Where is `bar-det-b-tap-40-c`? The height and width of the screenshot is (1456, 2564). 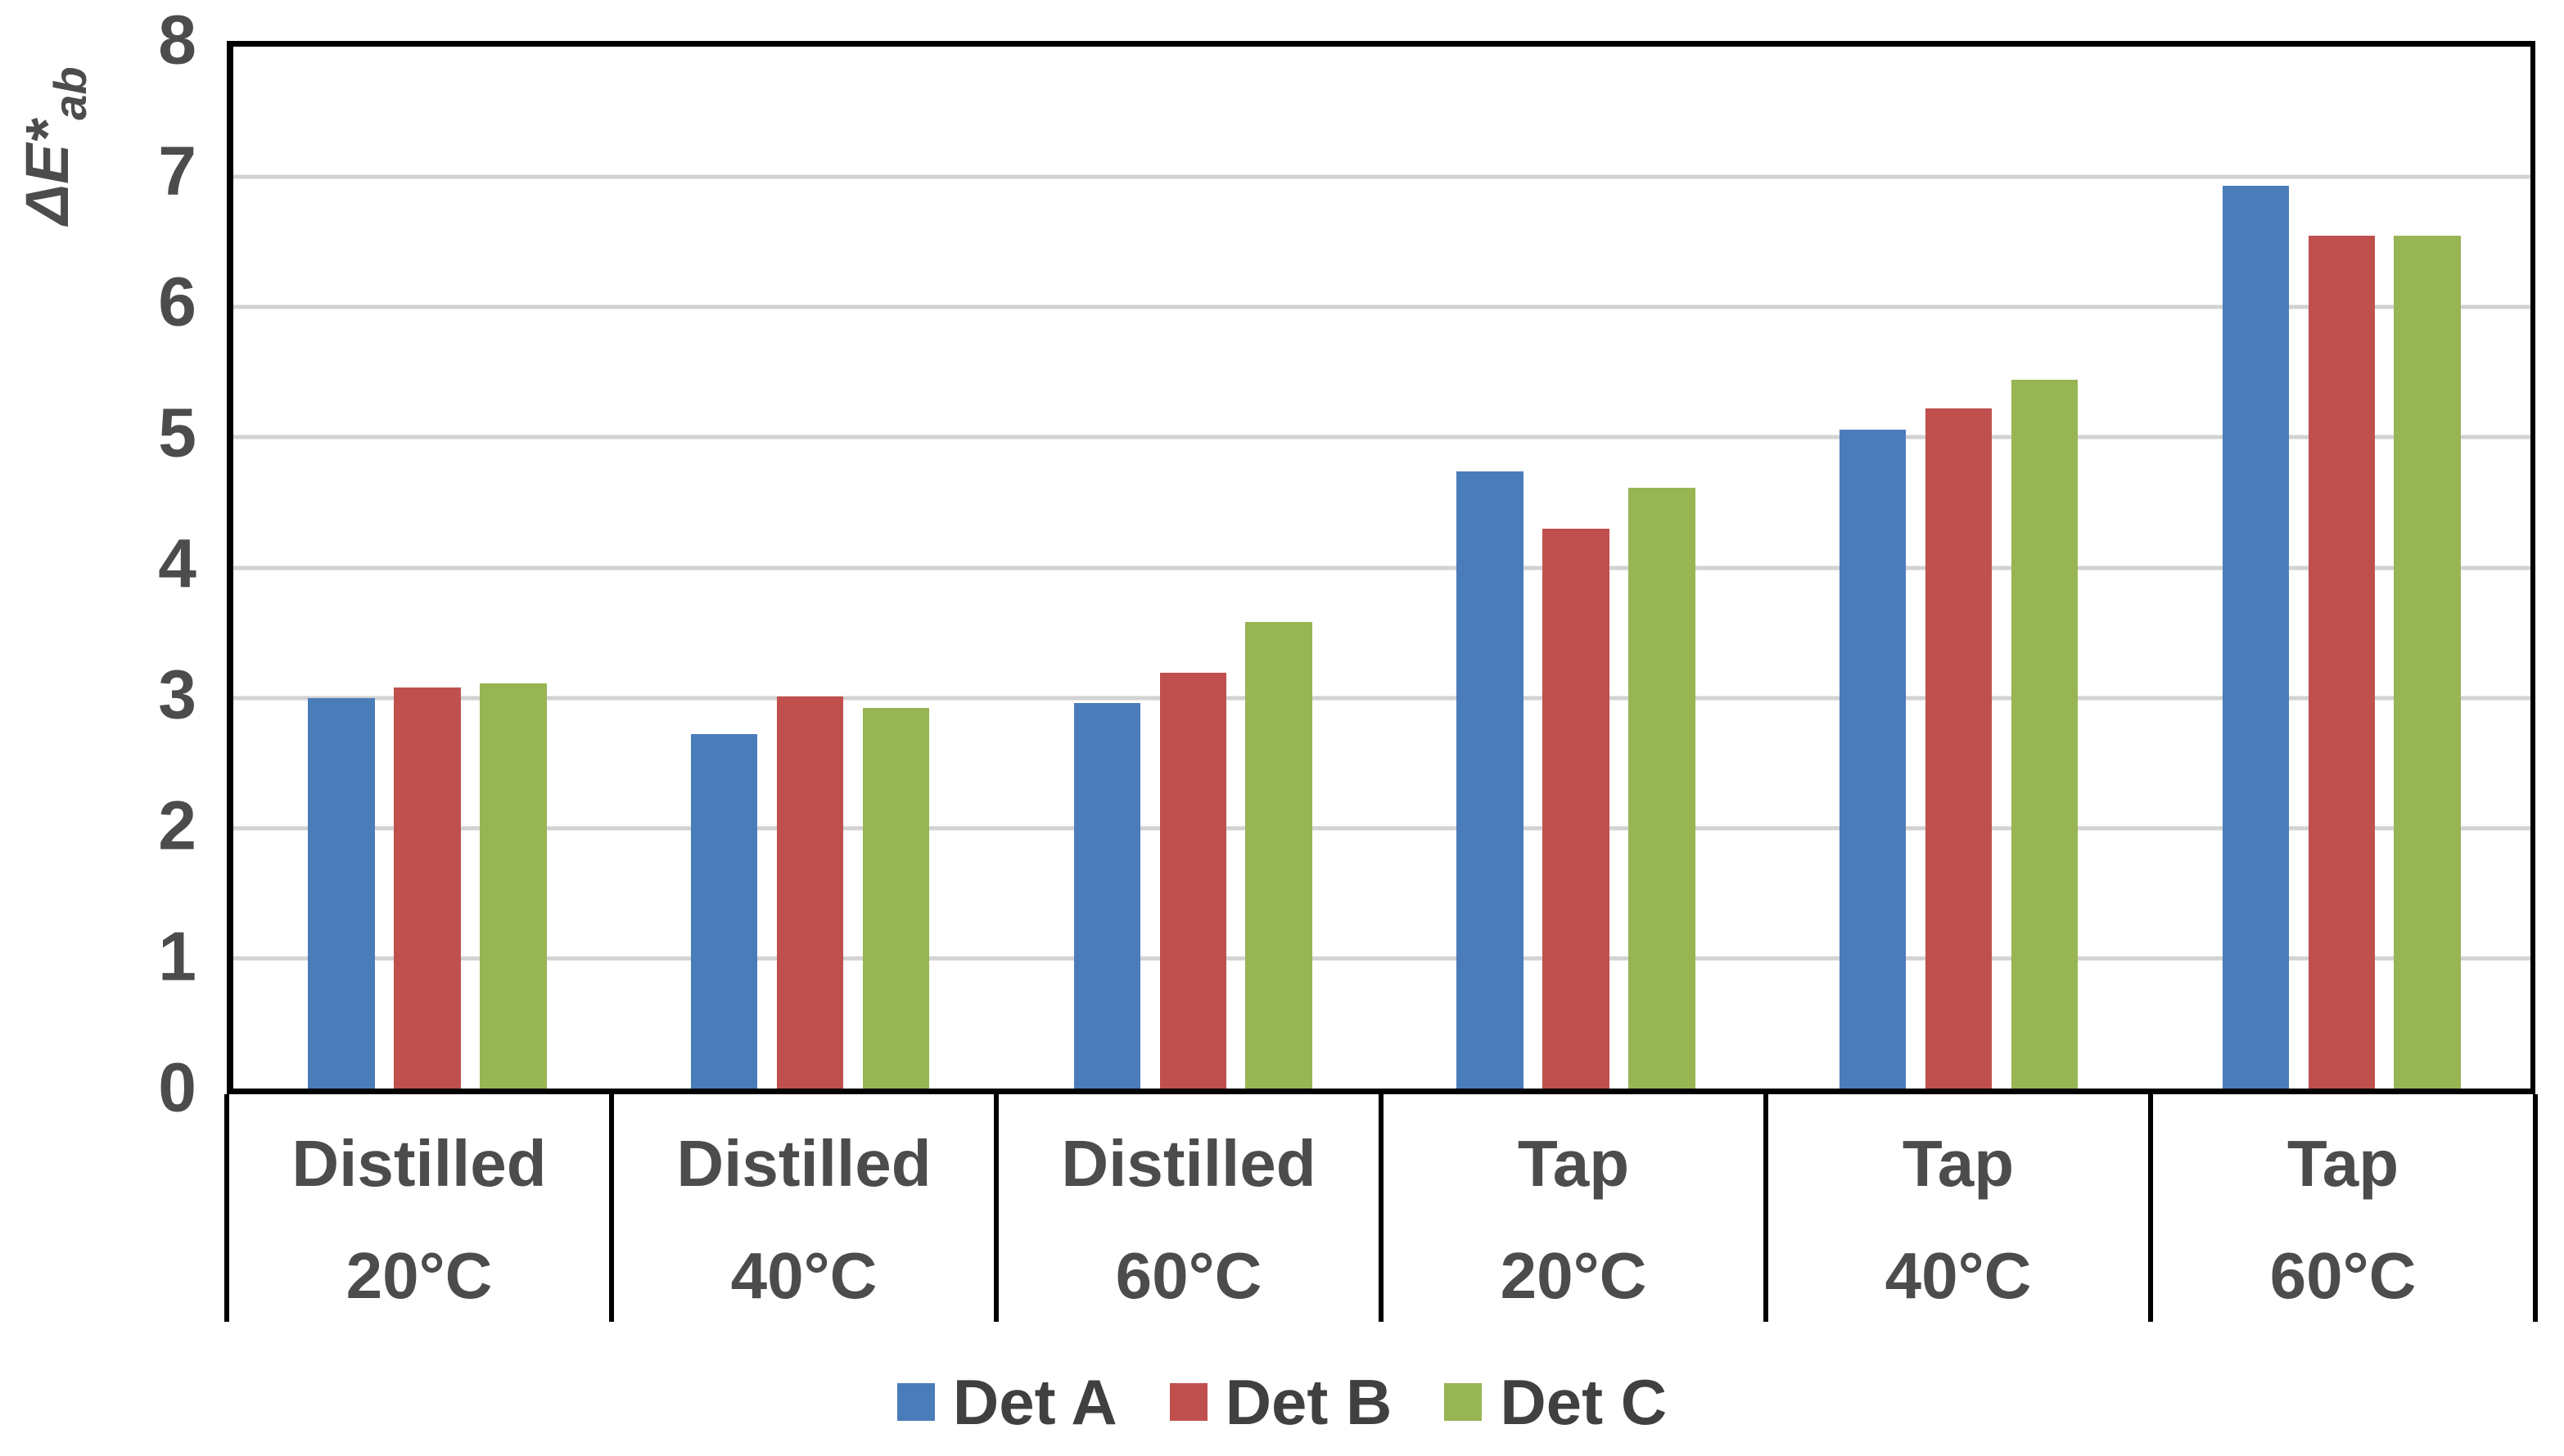 bar-det-b-tap-40-c is located at coordinates (1959, 748).